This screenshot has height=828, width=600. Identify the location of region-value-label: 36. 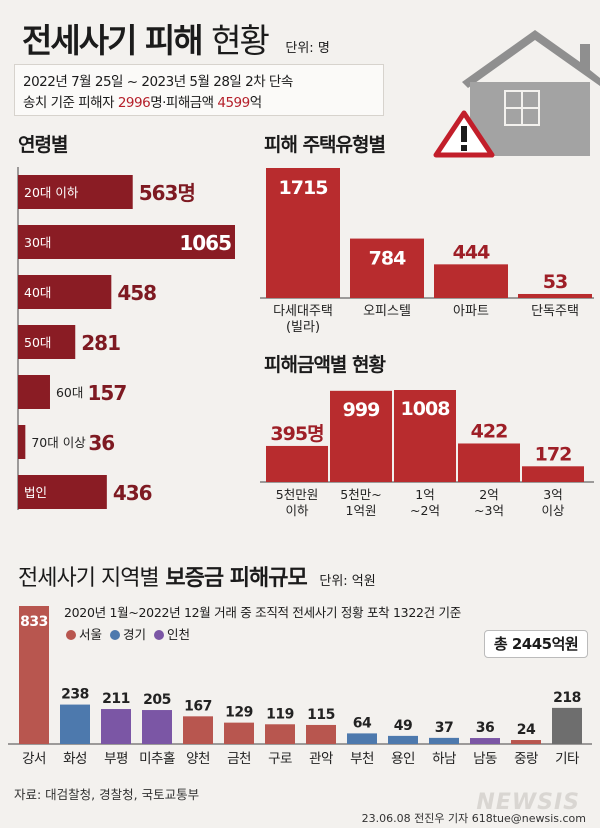
(485, 728).